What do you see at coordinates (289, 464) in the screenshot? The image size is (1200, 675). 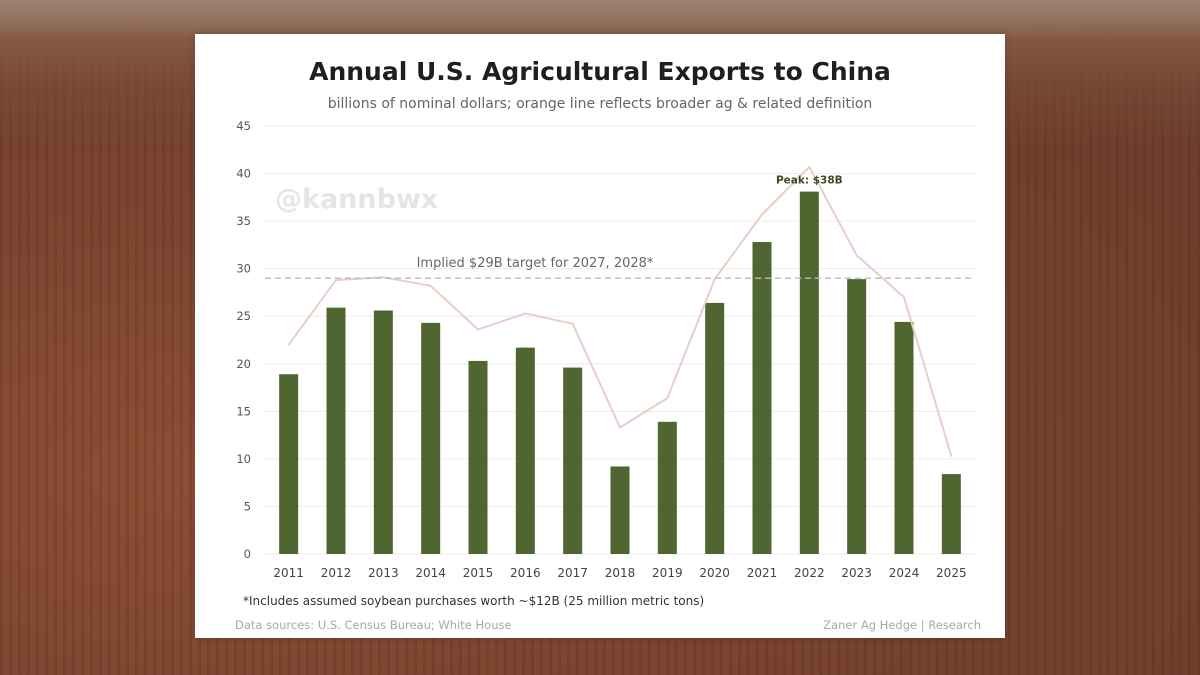 I see `bar-2011` at bounding box center [289, 464].